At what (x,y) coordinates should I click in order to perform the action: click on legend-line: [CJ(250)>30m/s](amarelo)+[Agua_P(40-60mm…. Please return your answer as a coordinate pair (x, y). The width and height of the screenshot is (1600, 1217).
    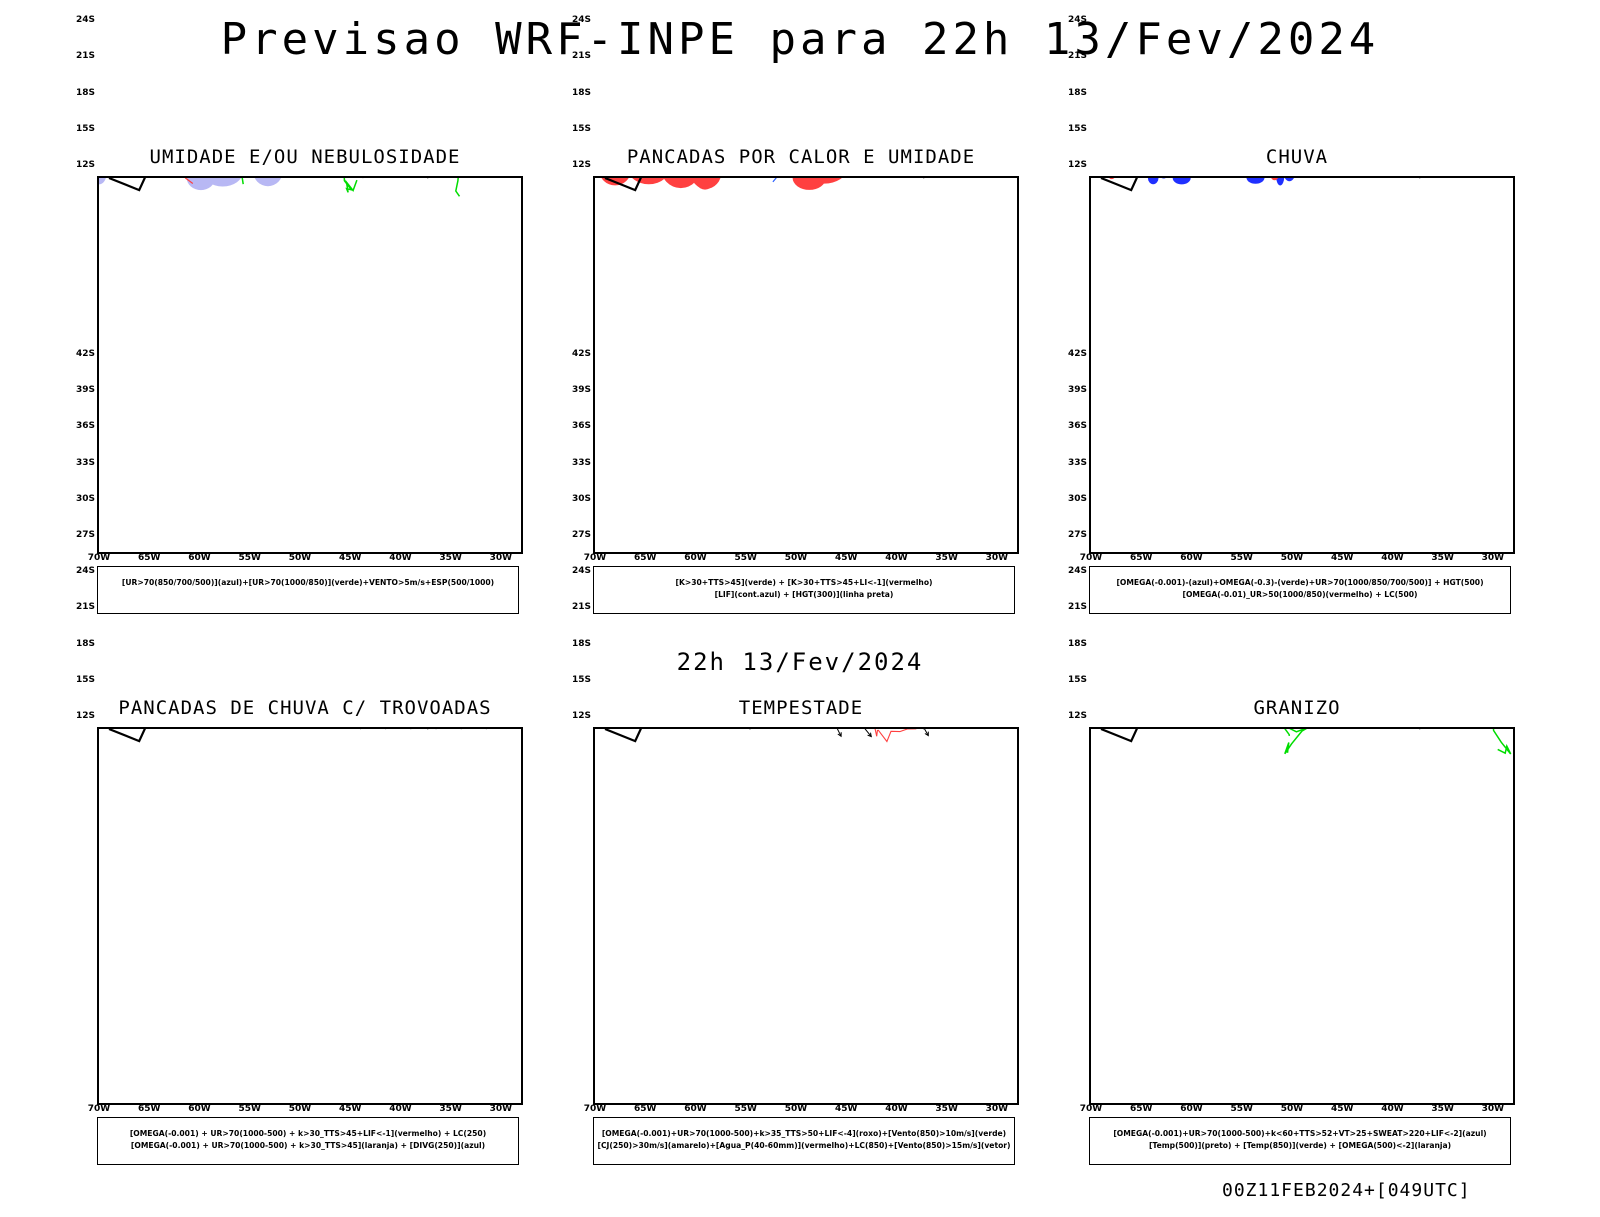
    Looking at the image, I should click on (804, 1145).